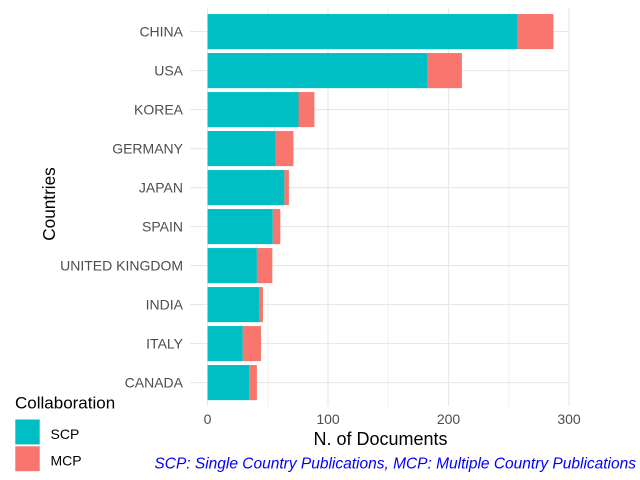  What do you see at coordinates (66, 461) in the screenshot?
I see `svg-text: MCP` at bounding box center [66, 461].